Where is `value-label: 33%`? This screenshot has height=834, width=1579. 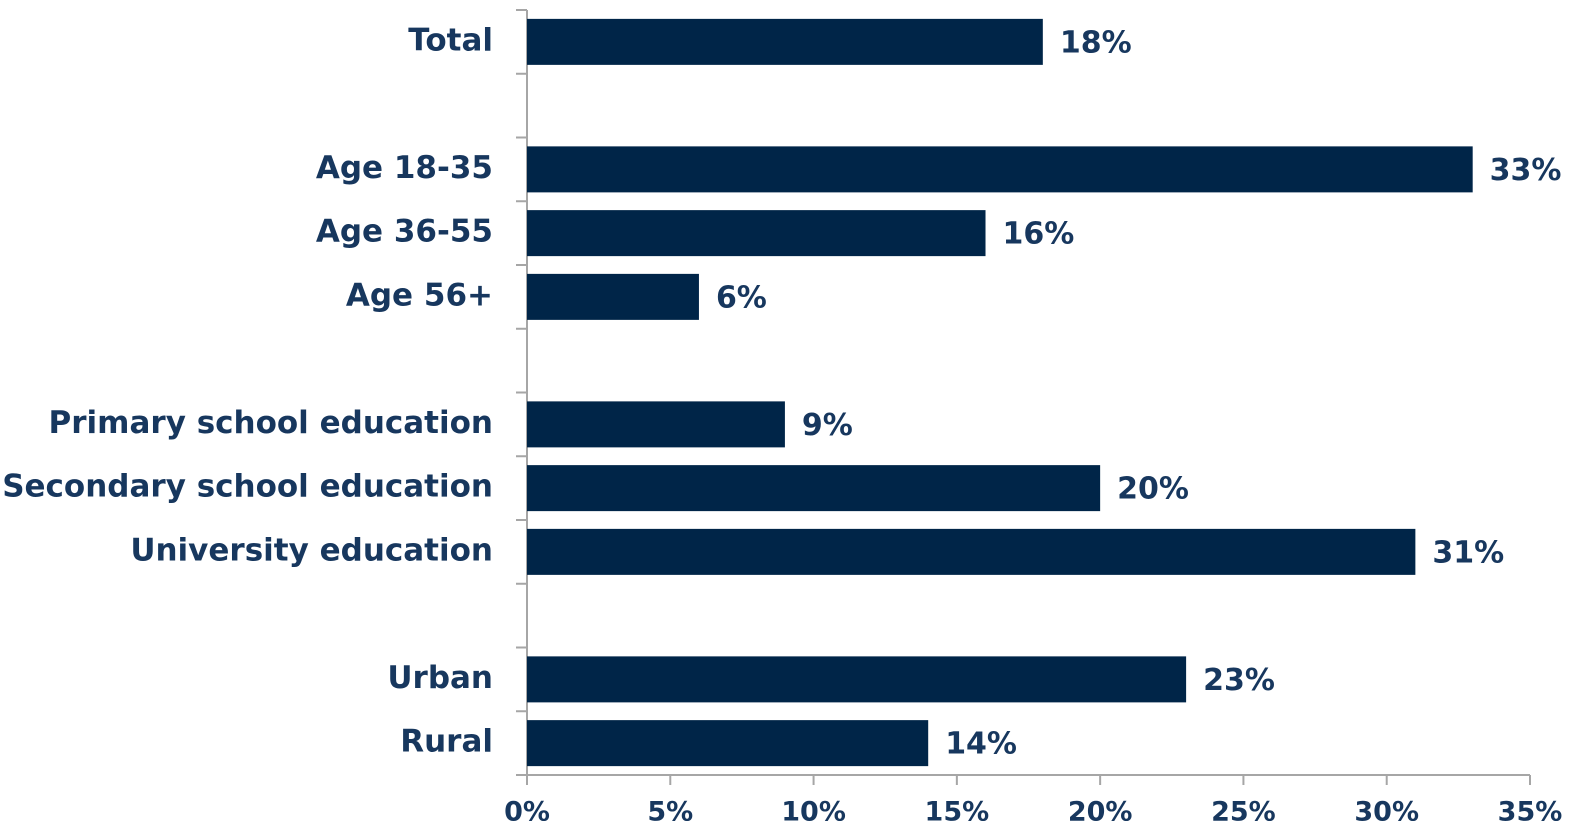
value-label: 33% is located at coordinates (1526, 170).